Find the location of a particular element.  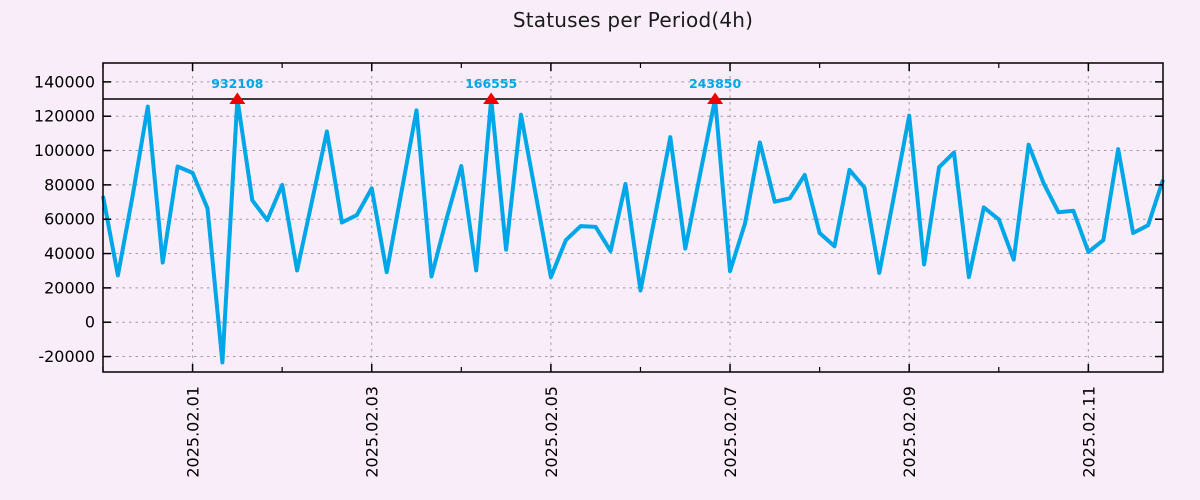

peak-label: 166555 is located at coordinates (491, 83).